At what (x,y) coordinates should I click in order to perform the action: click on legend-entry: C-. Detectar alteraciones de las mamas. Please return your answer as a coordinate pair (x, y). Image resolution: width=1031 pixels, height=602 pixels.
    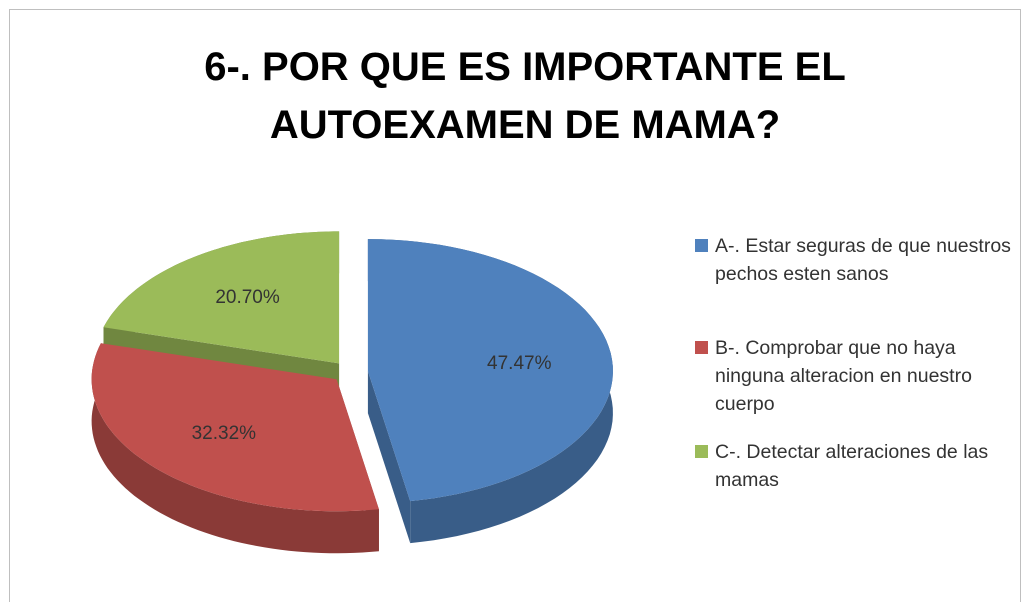
    Looking at the image, I should click on (855, 466).